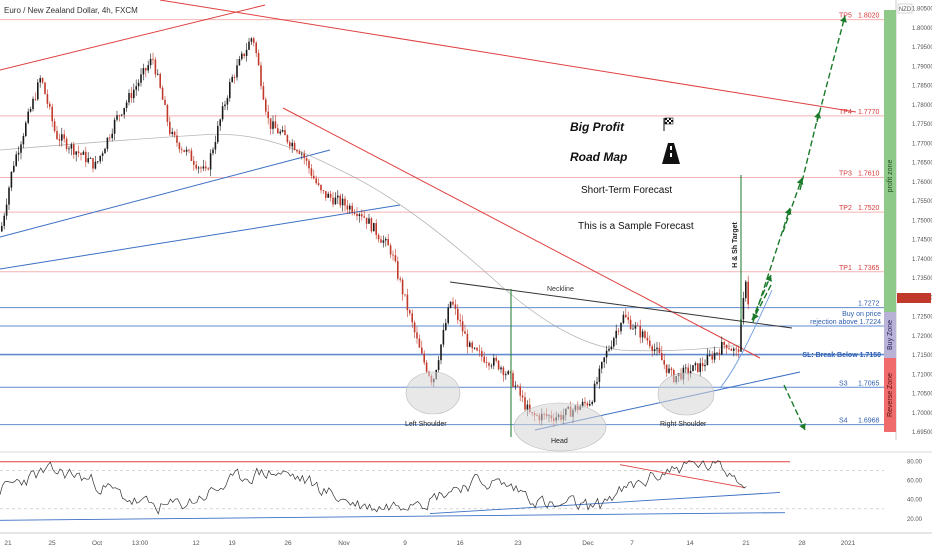 This screenshot has width=932, height=550. What do you see at coordinates (746, 339) in the screenshot?
I see `support-curve` at bounding box center [746, 339].